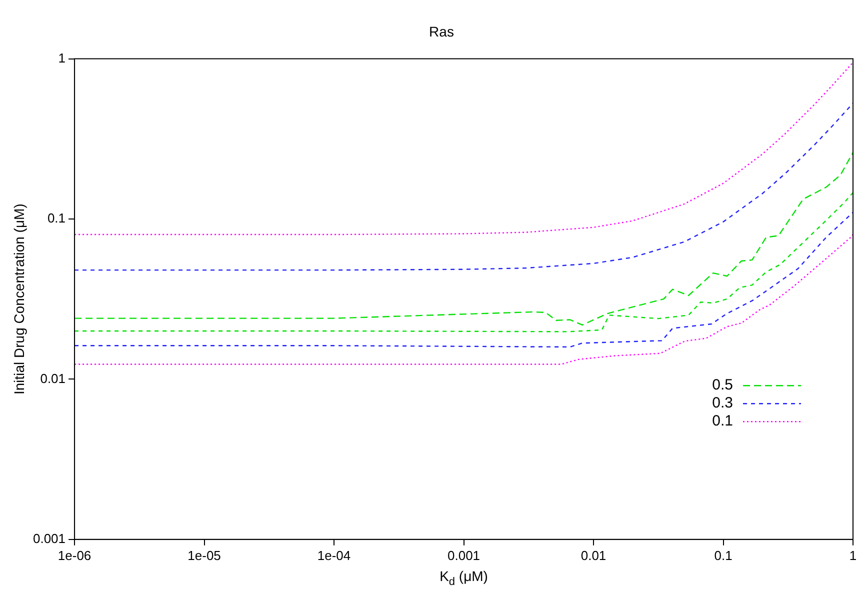 The image size is (861, 593). What do you see at coordinates (75, 555) in the screenshot?
I see `x-tick-label: 1e-06` at bounding box center [75, 555].